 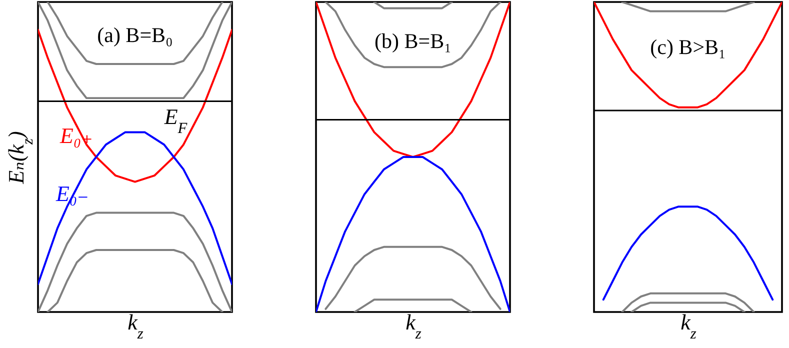 What do you see at coordinates (413, 41) in the screenshot?
I see `annotation: (b) B=B₁` at bounding box center [413, 41].